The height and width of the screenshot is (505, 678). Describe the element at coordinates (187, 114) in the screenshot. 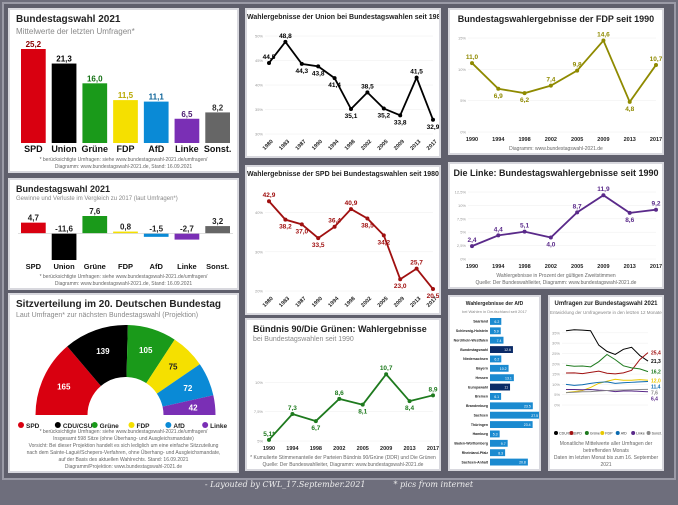

I see `data-label: 6,5` at that location.